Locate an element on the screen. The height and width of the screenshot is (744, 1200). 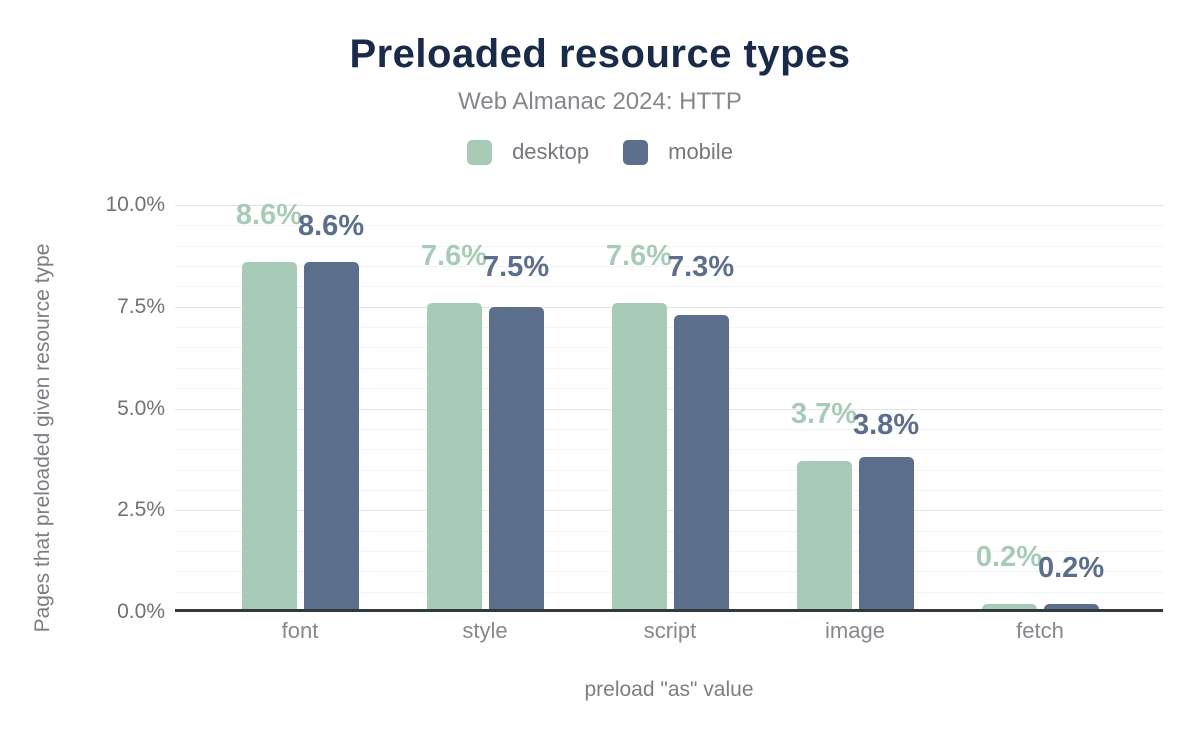
bar-desktop-image is located at coordinates (824, 536).